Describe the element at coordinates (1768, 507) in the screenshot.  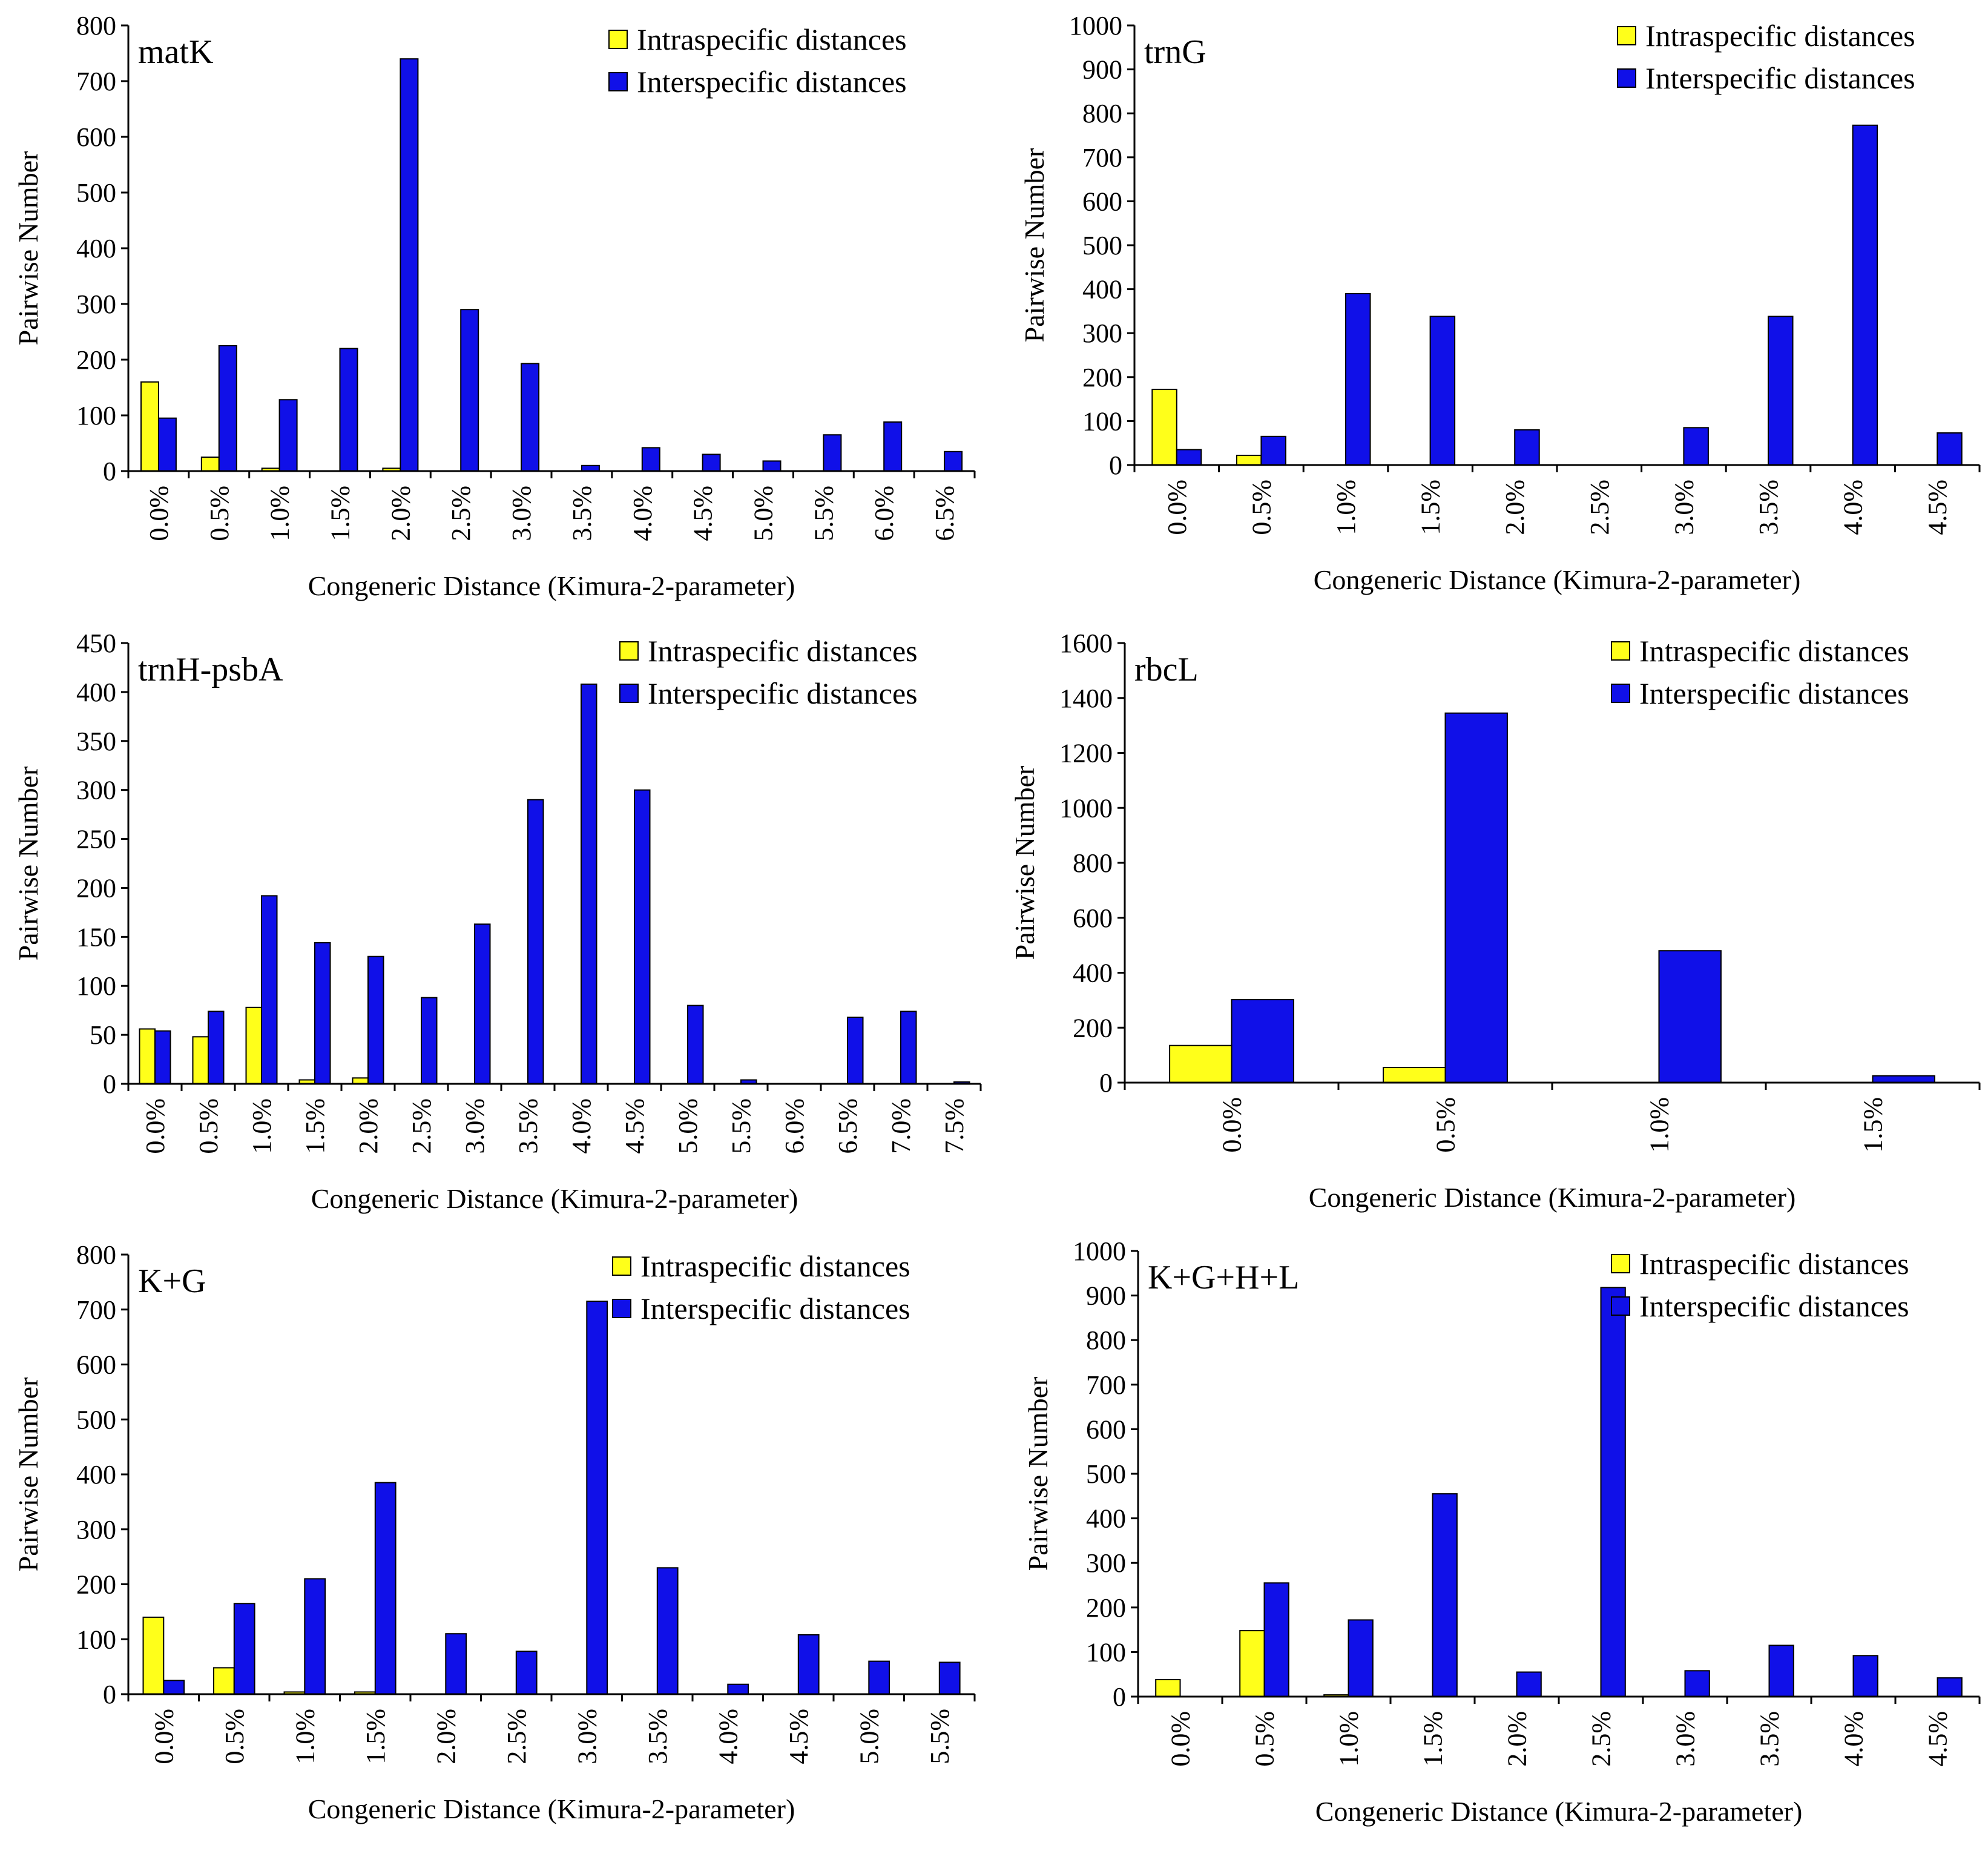
I see `x-tick-label: 3.5%` at that location.